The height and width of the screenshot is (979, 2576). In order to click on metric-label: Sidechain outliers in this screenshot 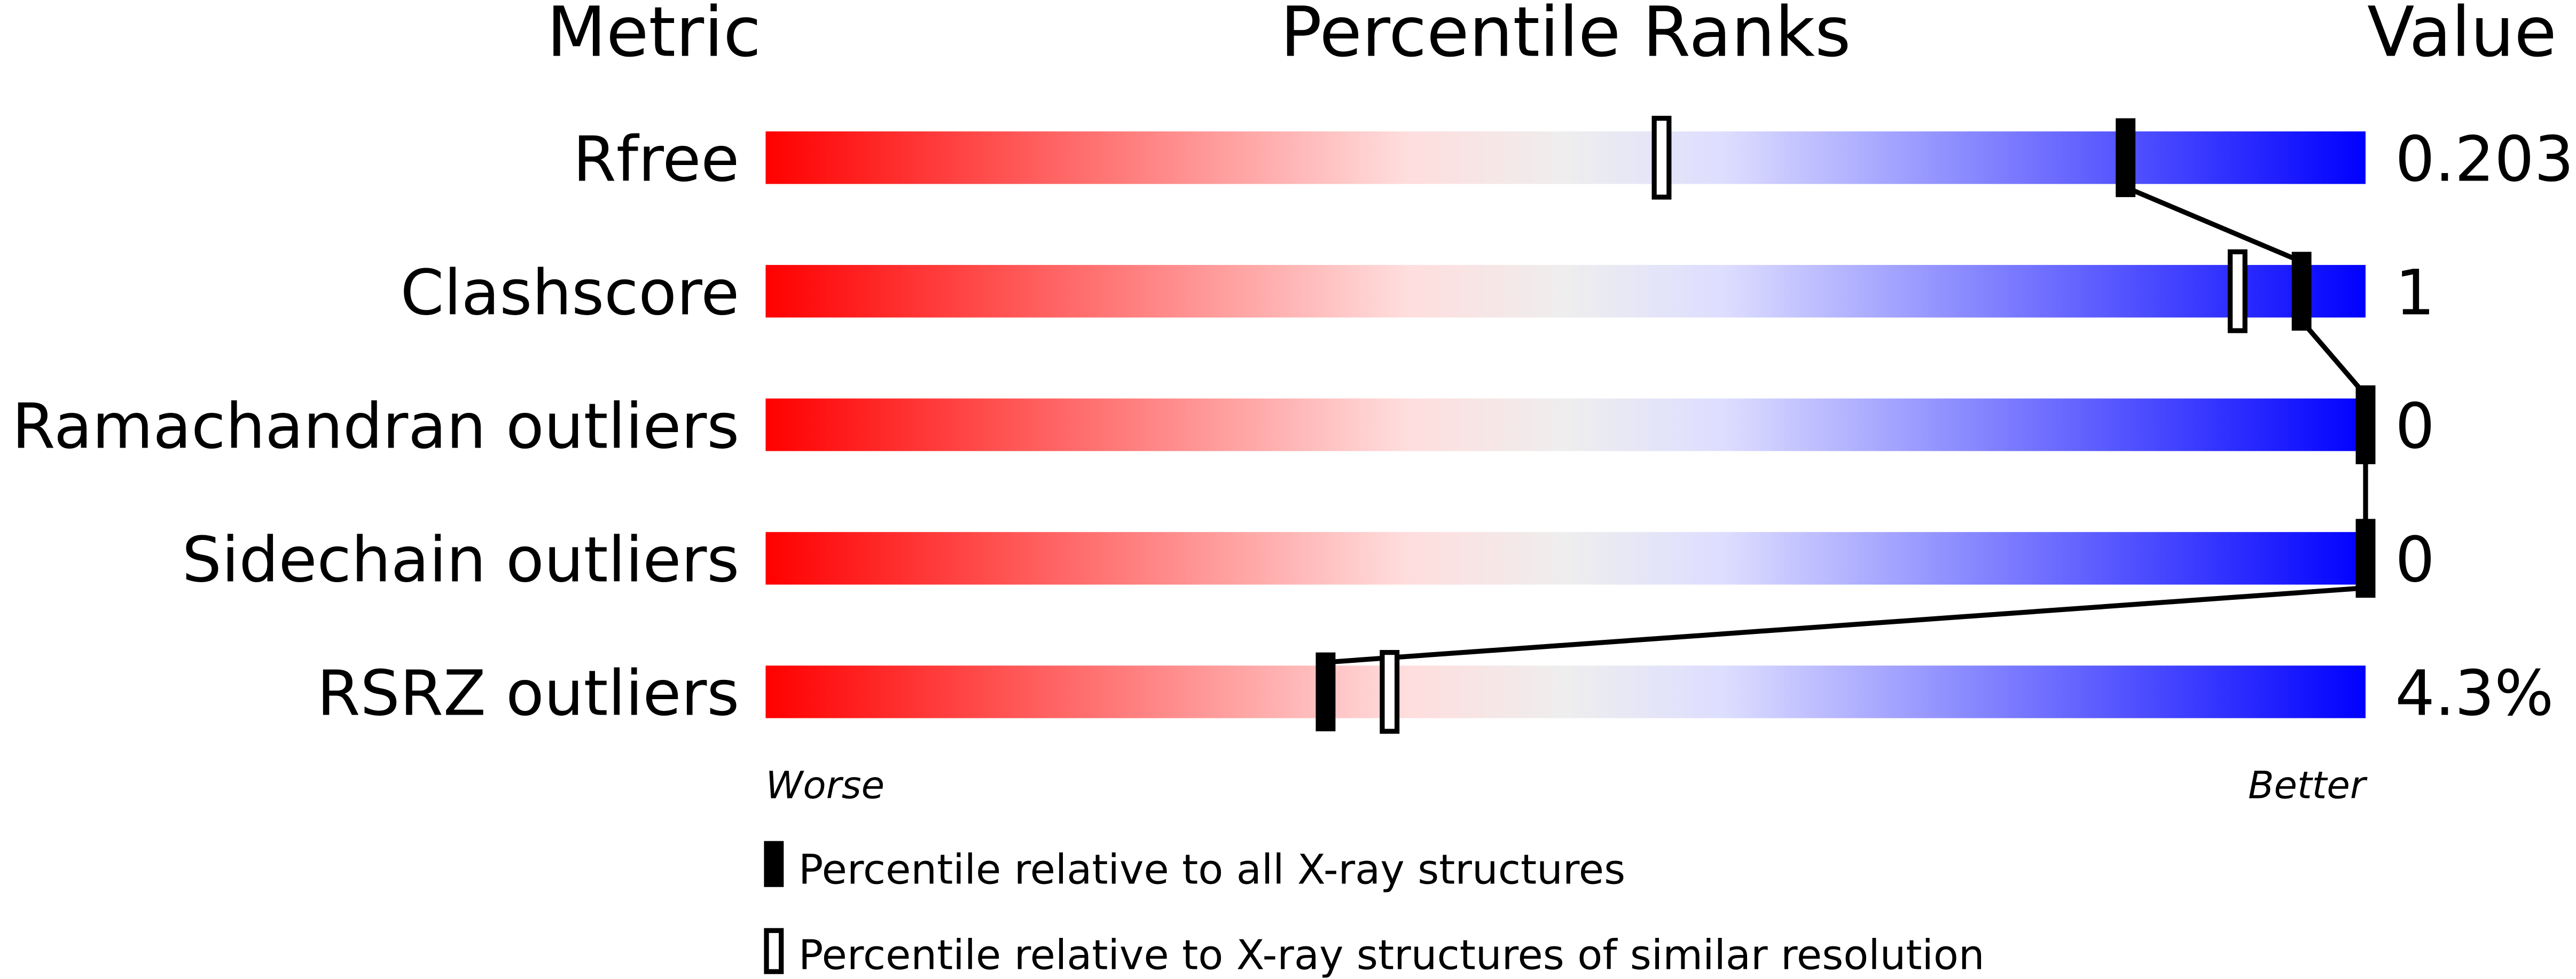, I will do `click(460, 559)`.